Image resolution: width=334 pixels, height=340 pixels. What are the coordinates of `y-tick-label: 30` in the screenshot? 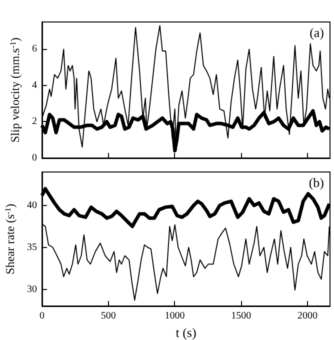 It's located at (32, 289).